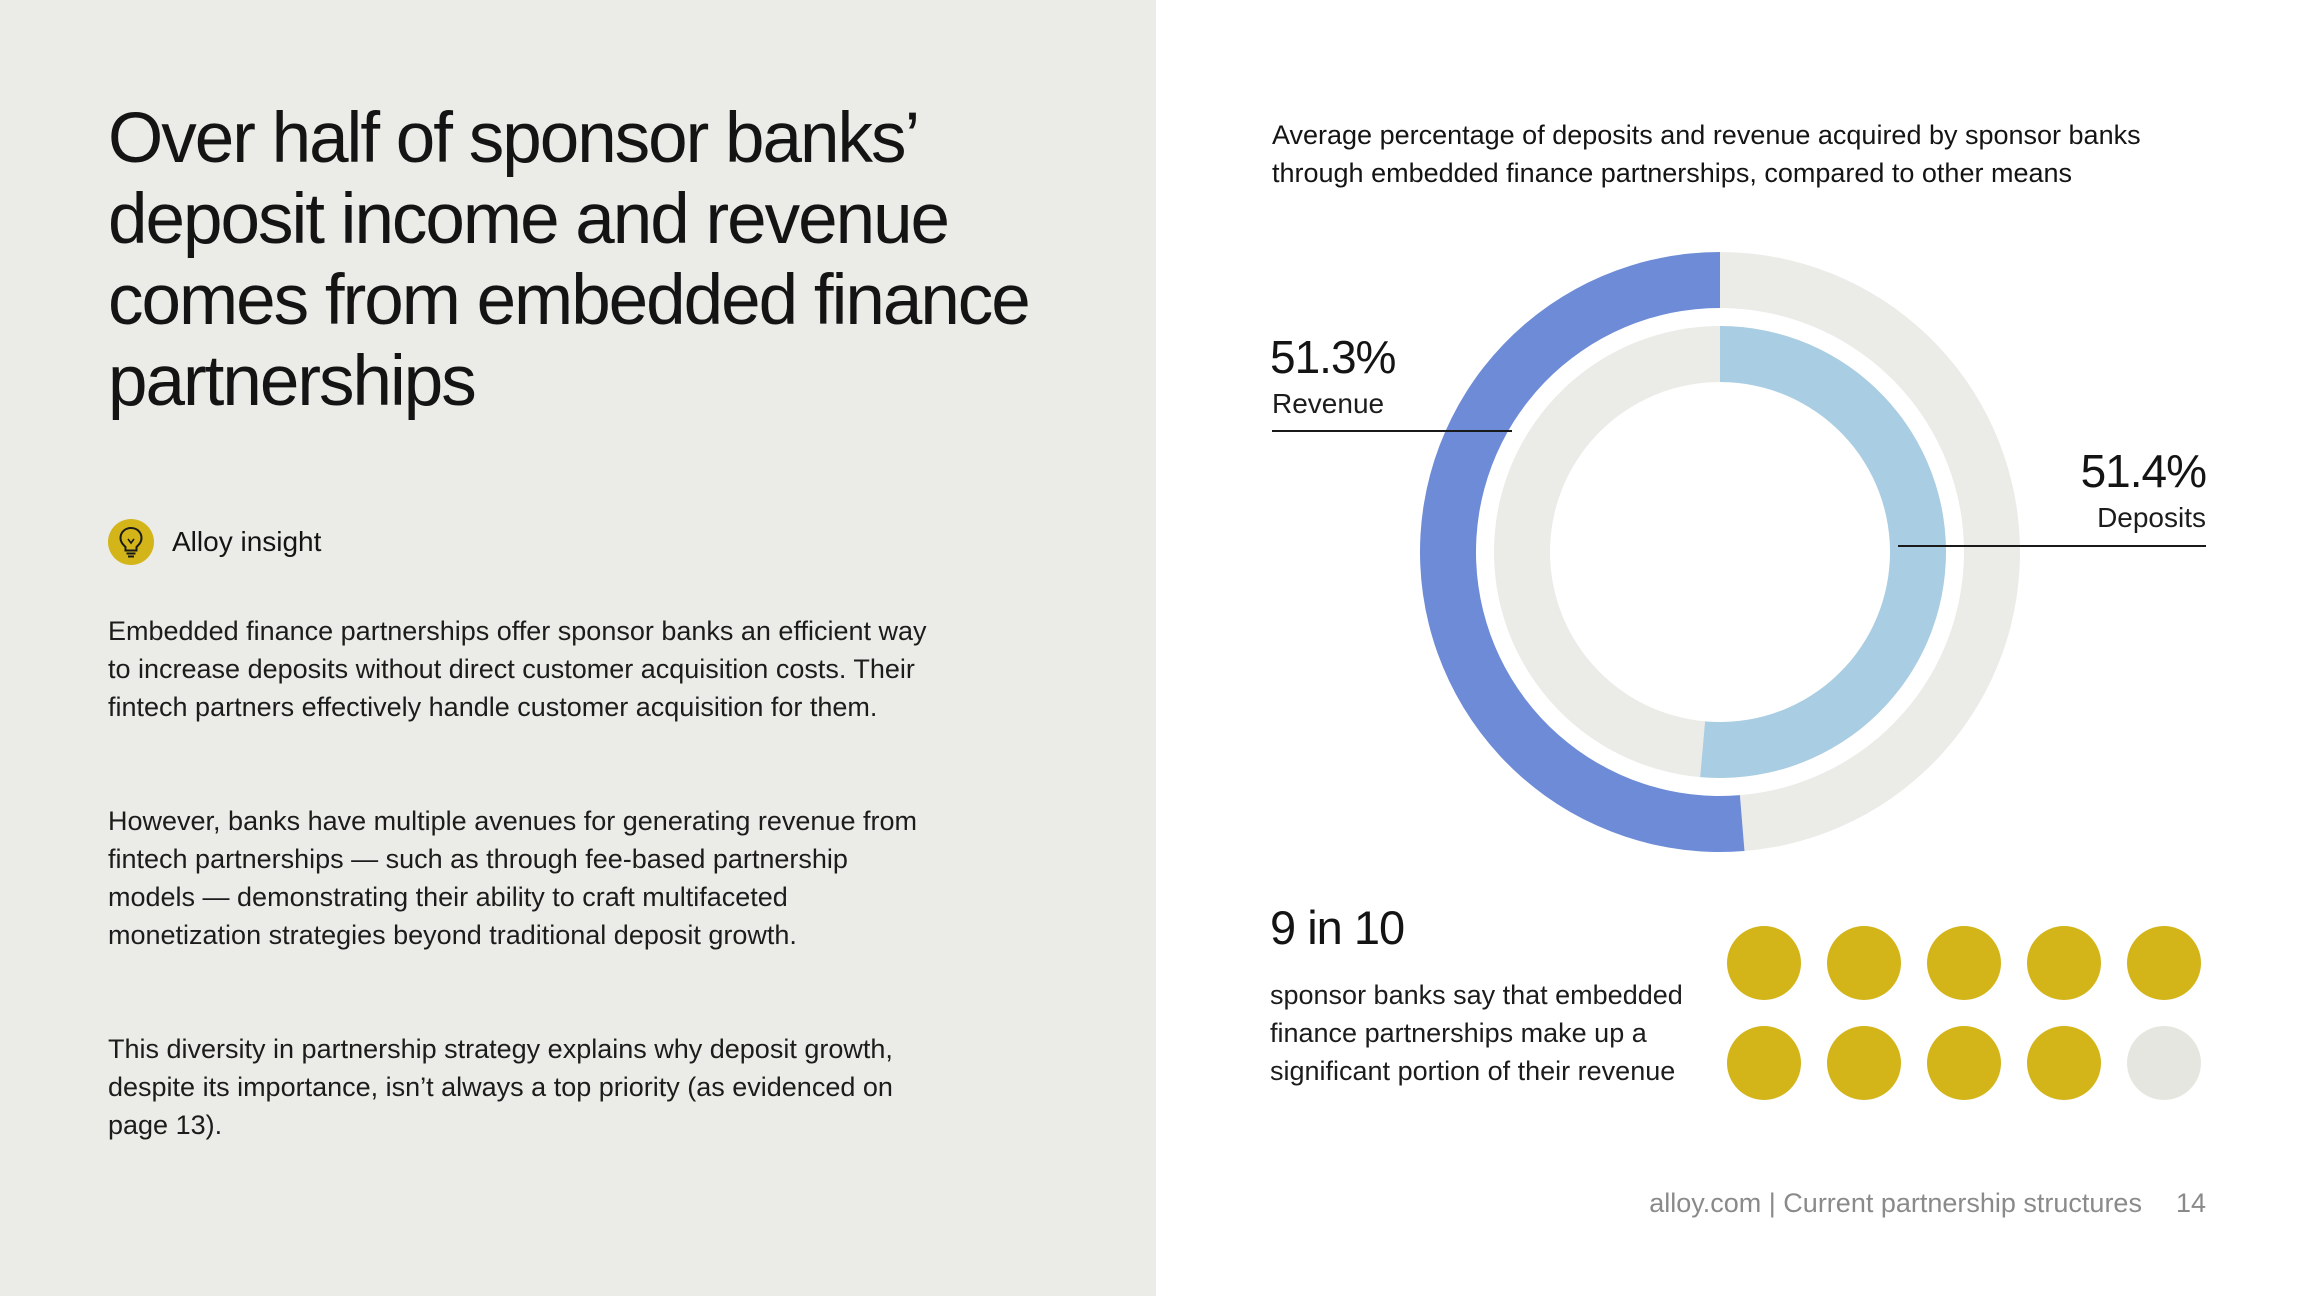 This screenshot has height=1296, width=2304. What do you see at coordinates (2052, 546) in the screenshot?
I see `deposits-leader-line` at bounding box center [2052, 546].